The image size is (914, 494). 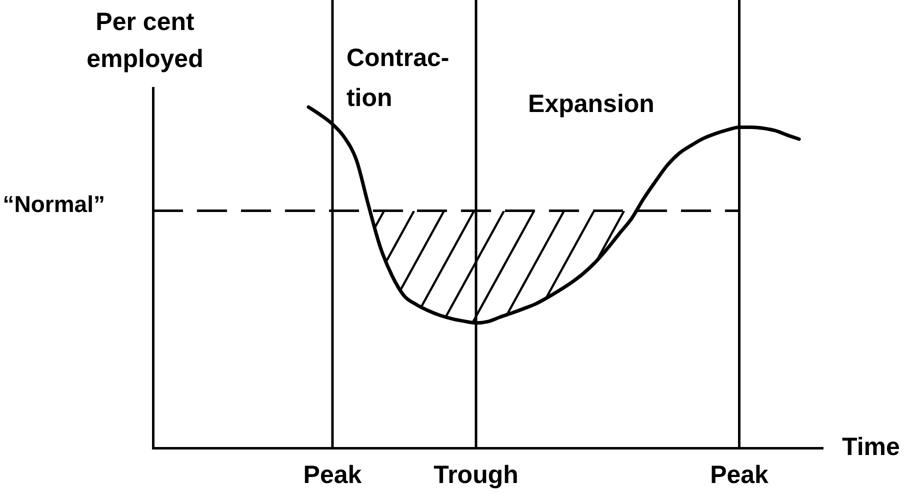 What do you see at coordinates (398, 78) in the screenshot?
I see `annotation: Contrac- tion` at bounding box center [398, 78].